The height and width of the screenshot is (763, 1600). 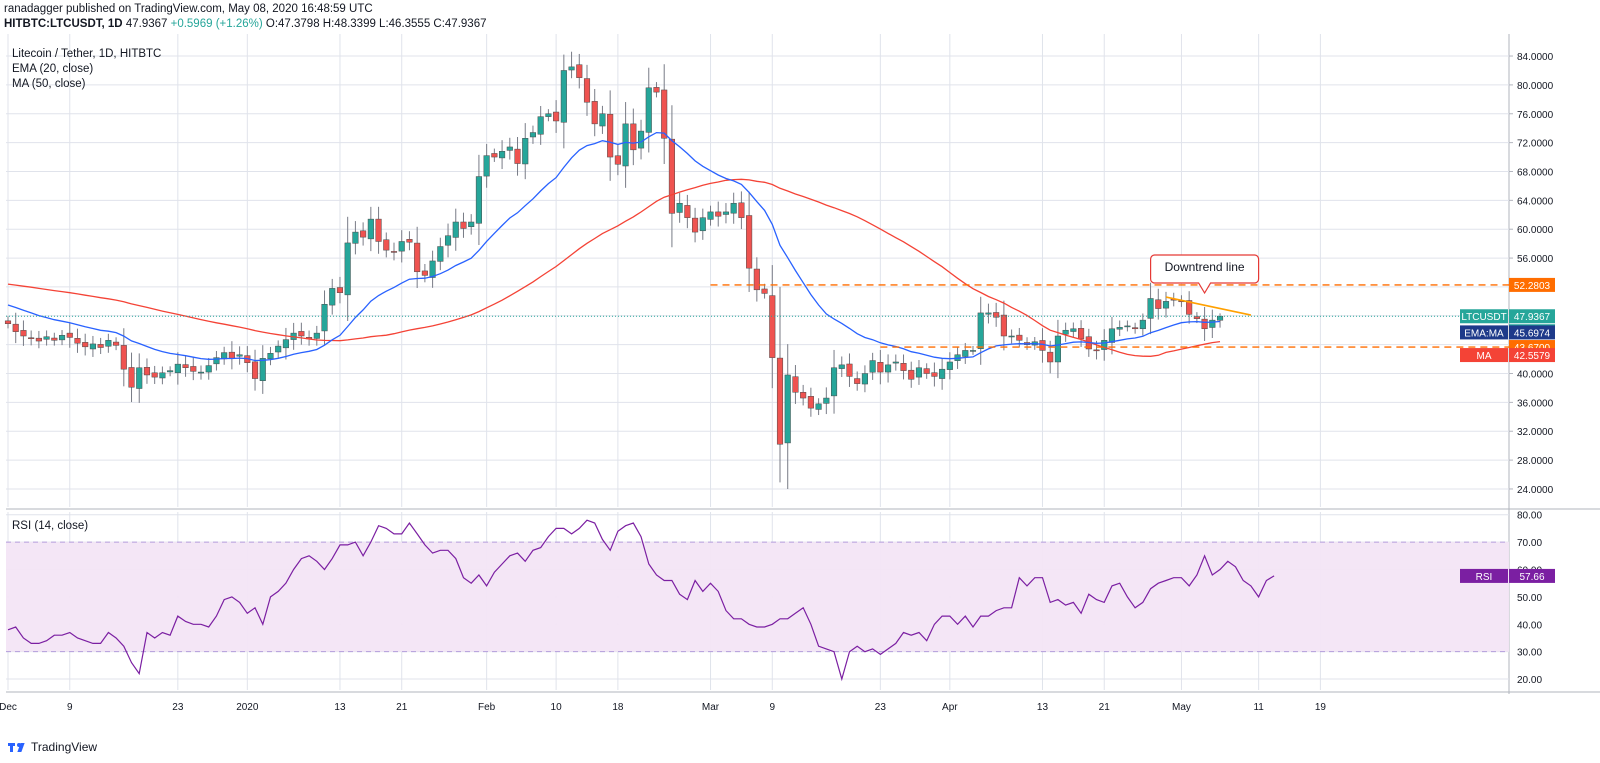 I want to click on price-change: +0.5969 (+1.26%), so click(x=216, y=24).